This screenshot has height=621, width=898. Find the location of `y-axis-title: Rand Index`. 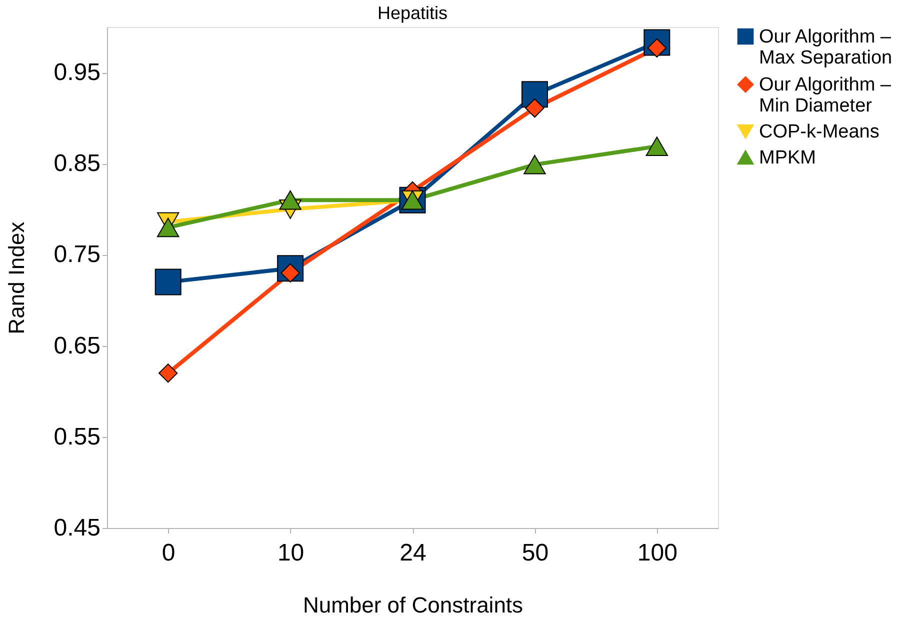

y-axis-title: Rand Index is located at coordinates (16, 278).